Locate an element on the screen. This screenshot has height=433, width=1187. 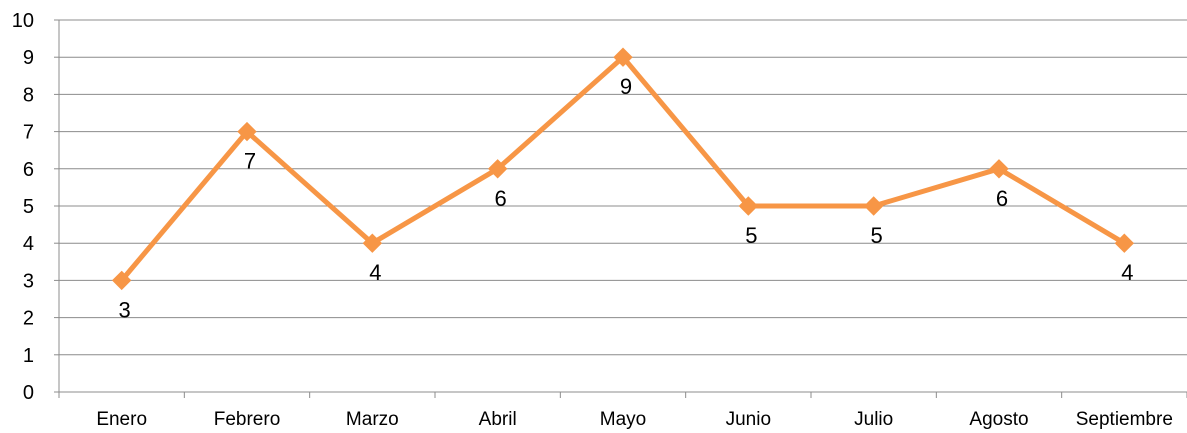
y-tick-label-2: 2 is located at coordinates (28, 319).